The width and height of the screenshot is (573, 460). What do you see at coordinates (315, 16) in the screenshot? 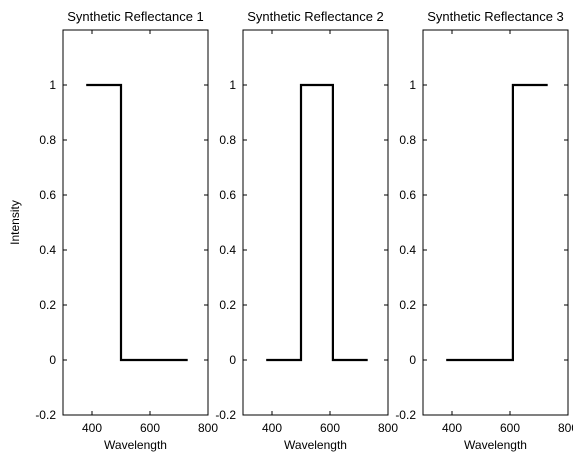
I see `chart-title: Synthetic Reflectance 2` at bounding box center [315, 16].